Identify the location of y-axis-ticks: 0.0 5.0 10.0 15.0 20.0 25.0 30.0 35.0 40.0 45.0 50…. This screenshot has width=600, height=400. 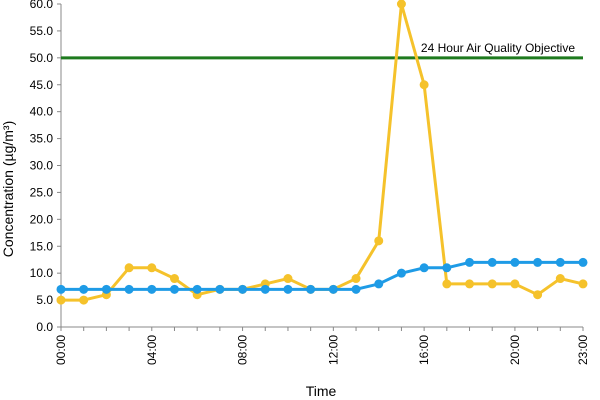
(45, 167).